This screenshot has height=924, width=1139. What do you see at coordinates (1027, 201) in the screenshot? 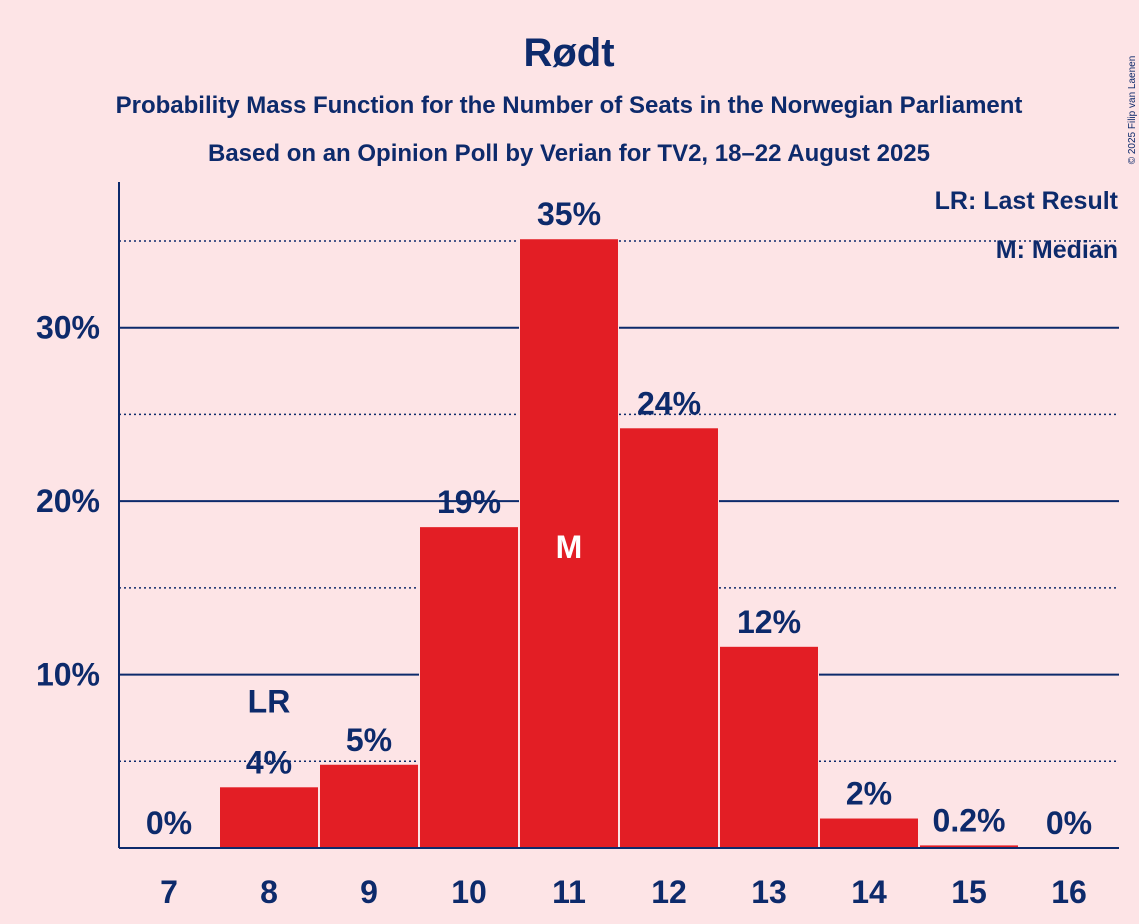
I see `legend-last-result: LR: Last Result` at bounding box center [1027, 201].